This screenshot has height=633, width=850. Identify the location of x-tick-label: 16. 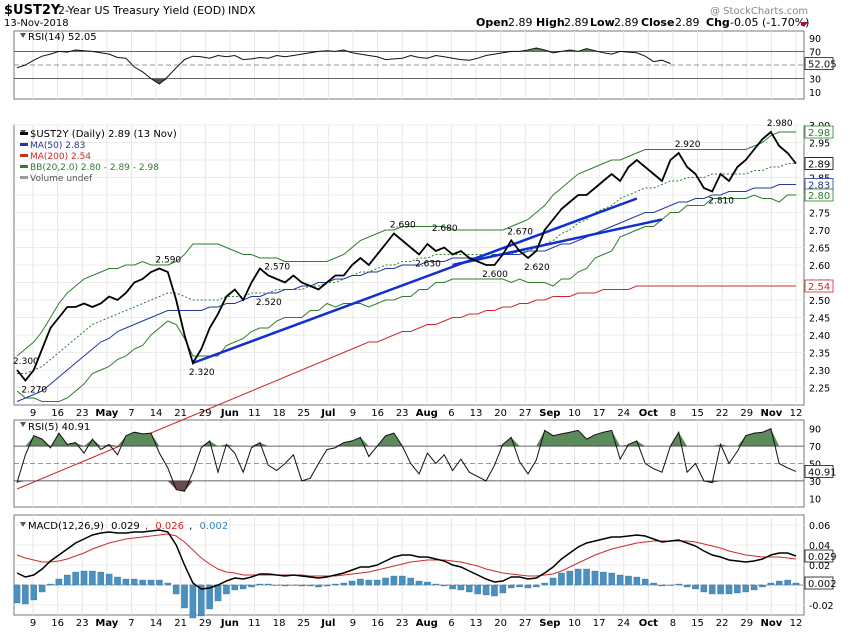
(57, 413).